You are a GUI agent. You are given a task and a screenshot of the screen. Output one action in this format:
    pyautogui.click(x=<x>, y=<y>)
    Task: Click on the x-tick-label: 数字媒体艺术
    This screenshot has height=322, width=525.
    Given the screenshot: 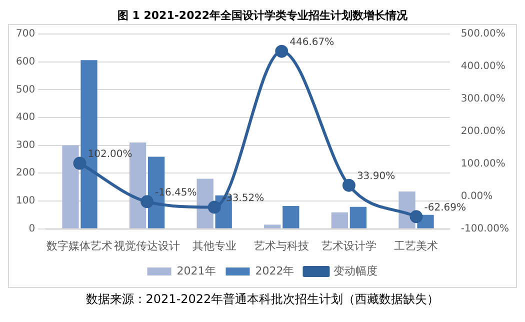 What is the action you would take?
    pyautogui.click(x=79, y=245)
    